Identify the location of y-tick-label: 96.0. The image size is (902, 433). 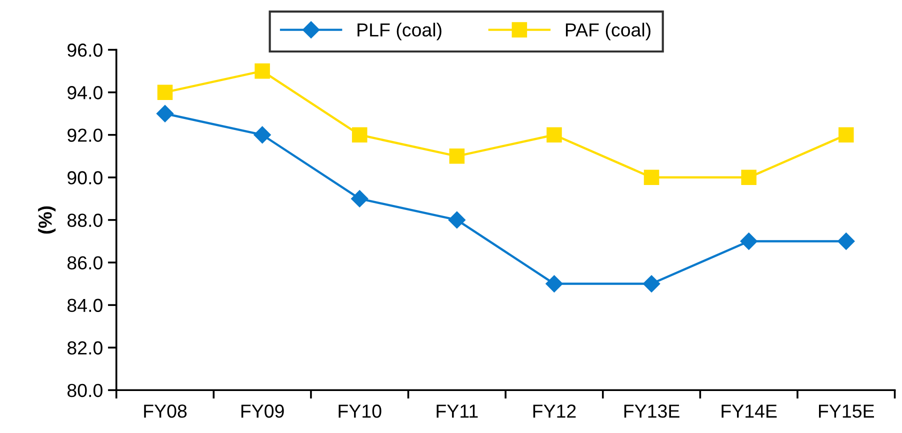
(85, 50).